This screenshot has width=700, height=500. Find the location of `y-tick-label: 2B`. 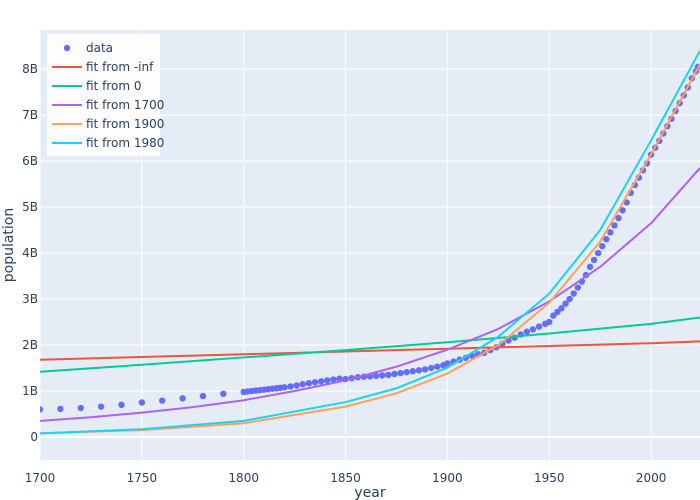

y-tick-label: 2B is located at coordinates (30, 345).